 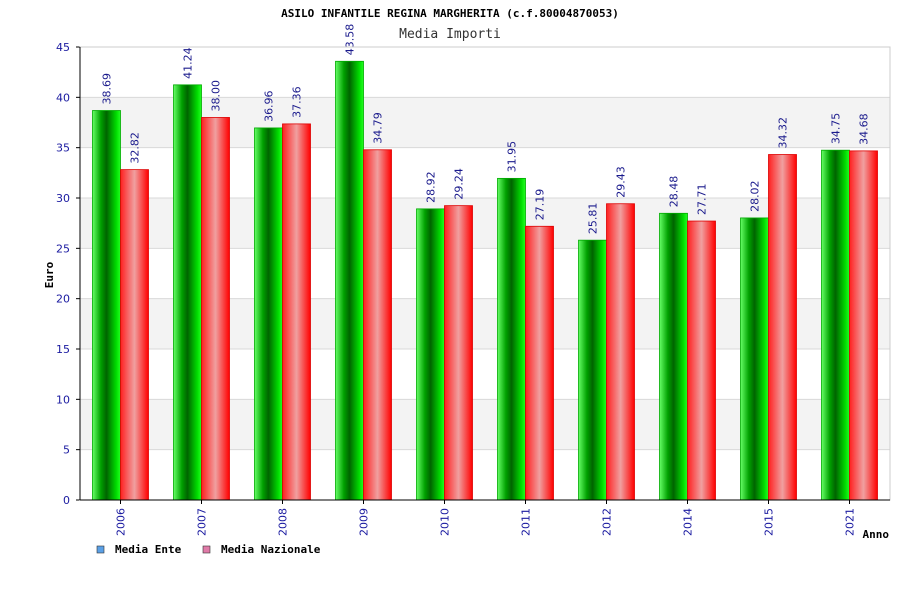 What do you see at coordinates (63, 299) in the screenshot?
I see `y-tick-label: 20` at bounding box center [63, 299].